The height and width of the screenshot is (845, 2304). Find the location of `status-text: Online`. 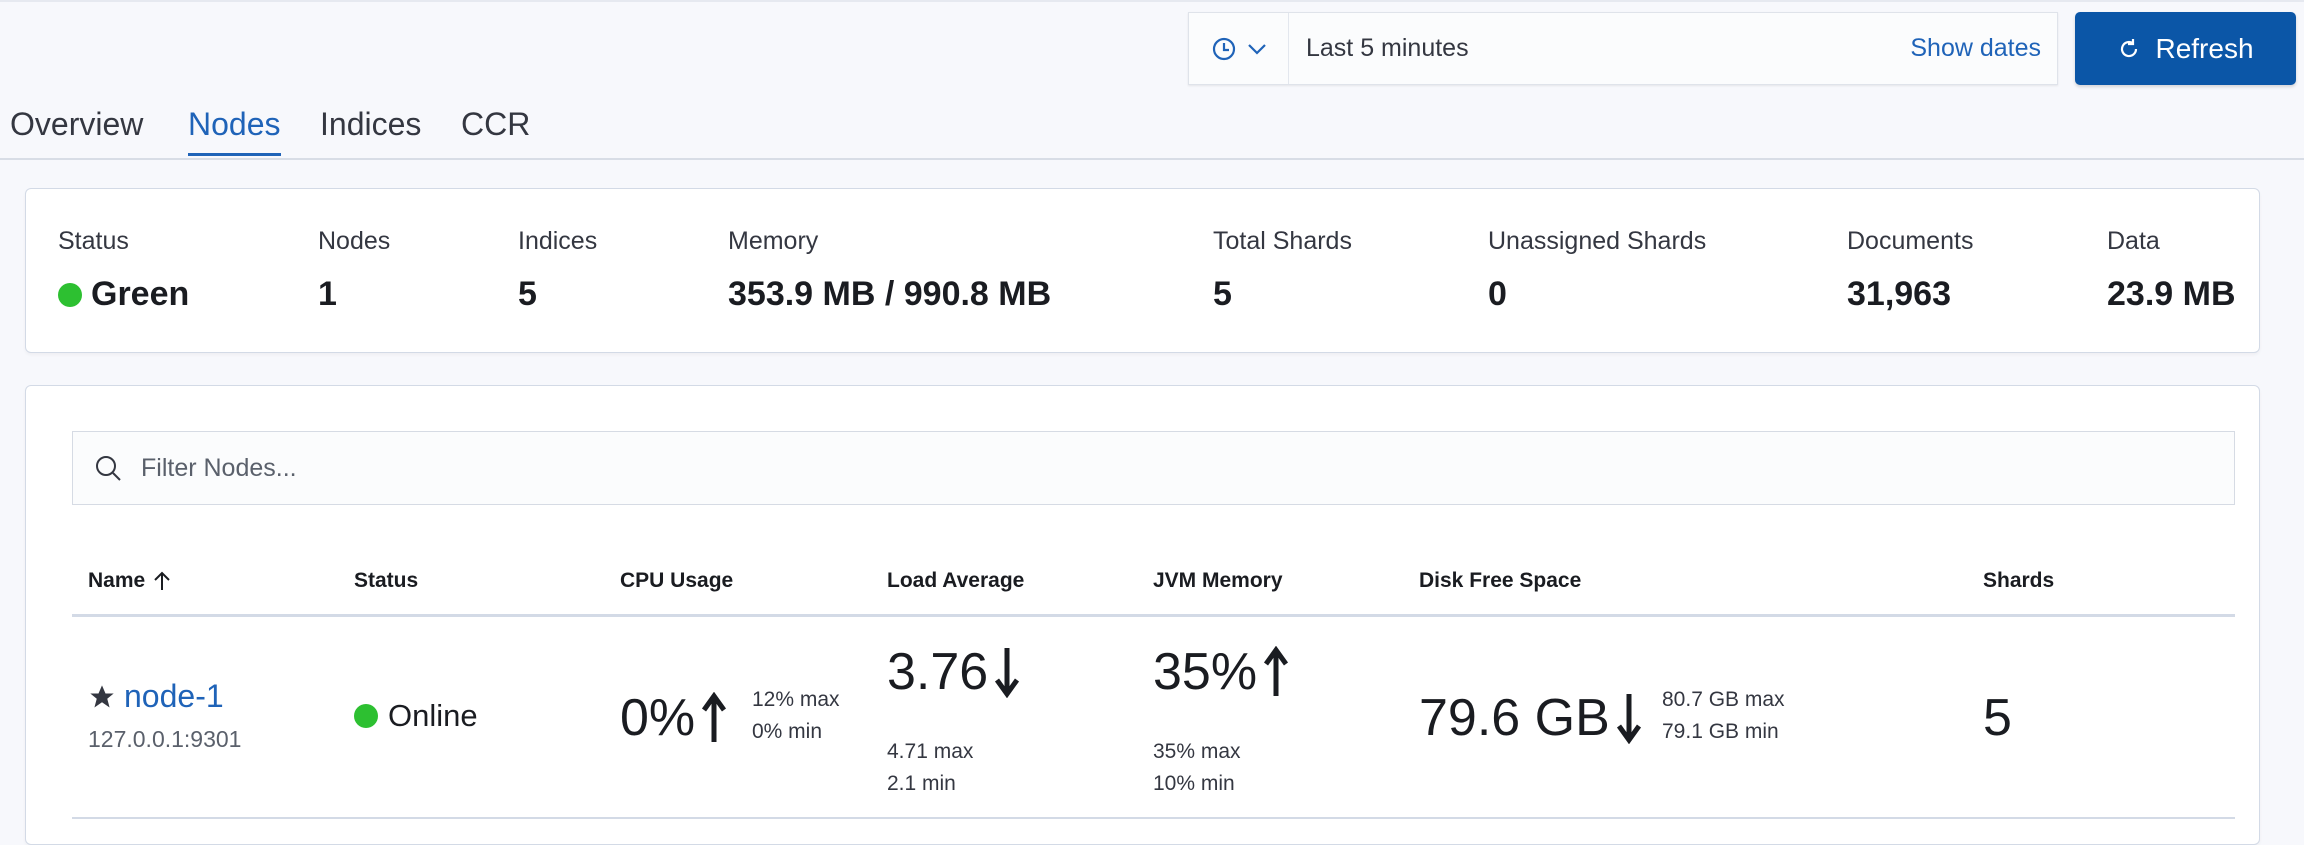

status-text: Online is located at coordinates (433, 715).